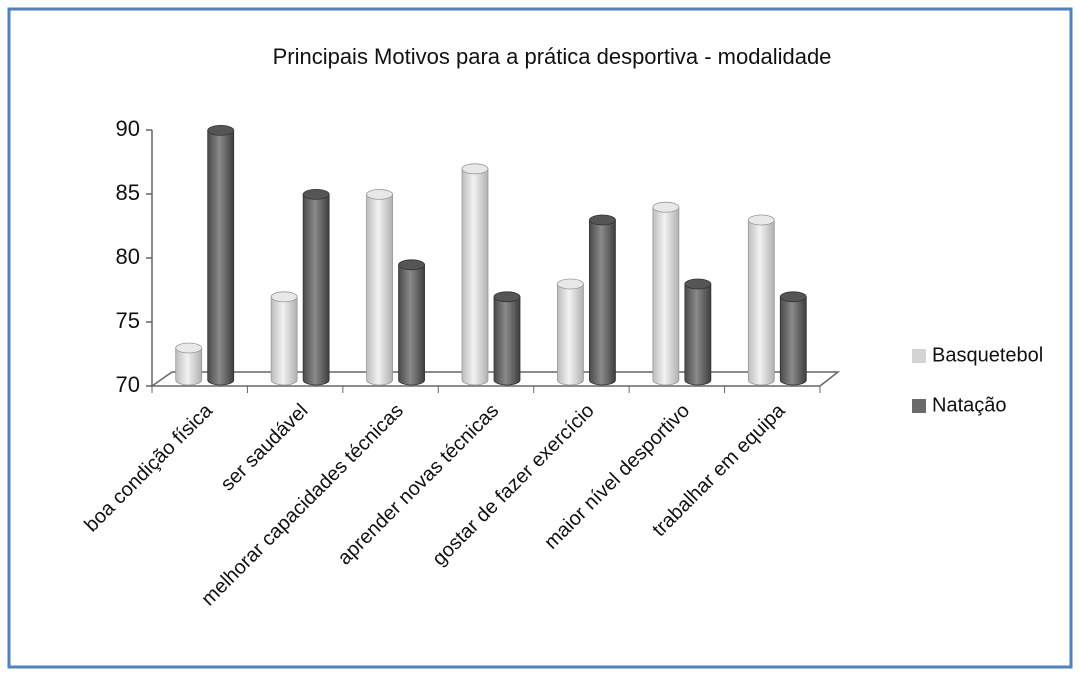 This screenshot has height=681, width=1080. What do you see at coordinates (987, 355) in the screenshot?
I see `legend-label: Basquetebol` at bounding box center [987, 355].